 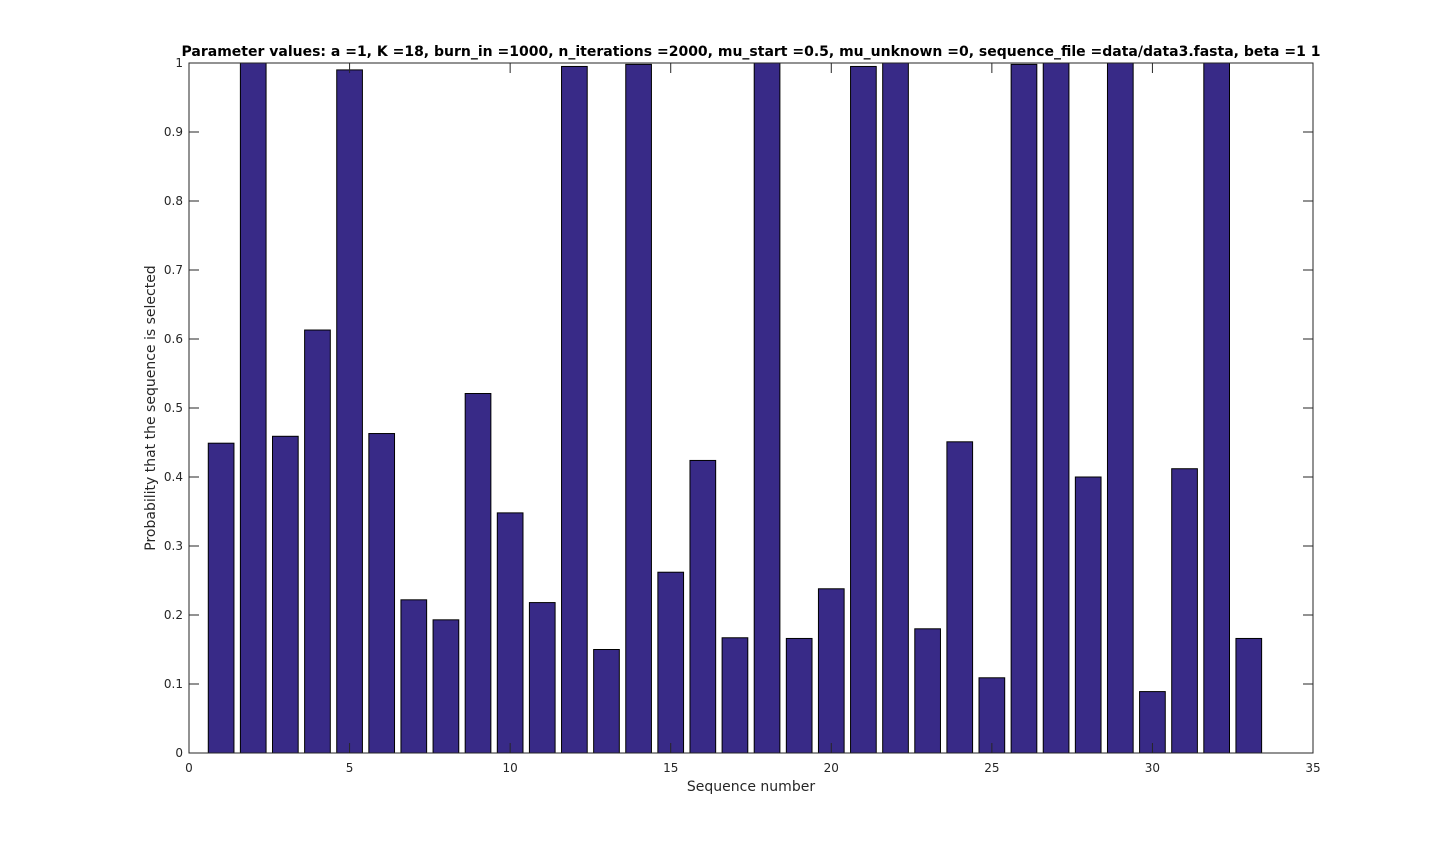 I want to click on x-tick-label: 20, so click(x=831, y=768).